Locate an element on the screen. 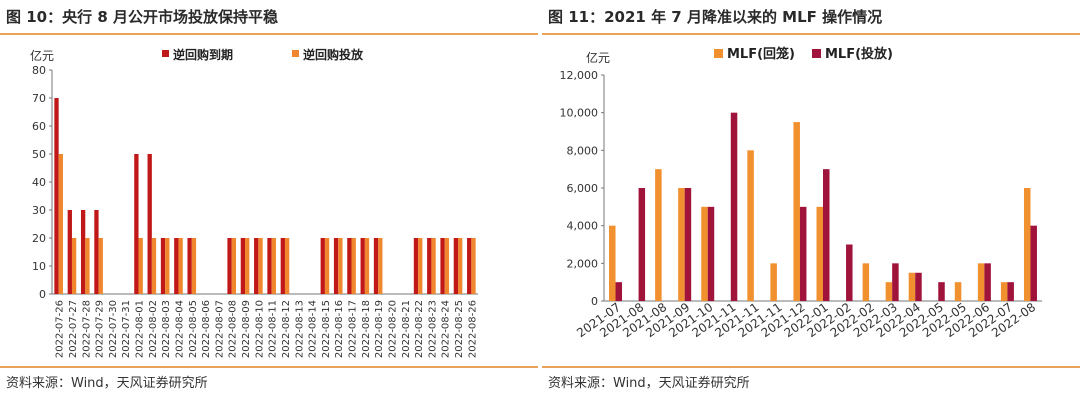 This screenshot has height=402, width=1080. x-tick-label: 2022-08-01 is located at coordinates (140, 329).